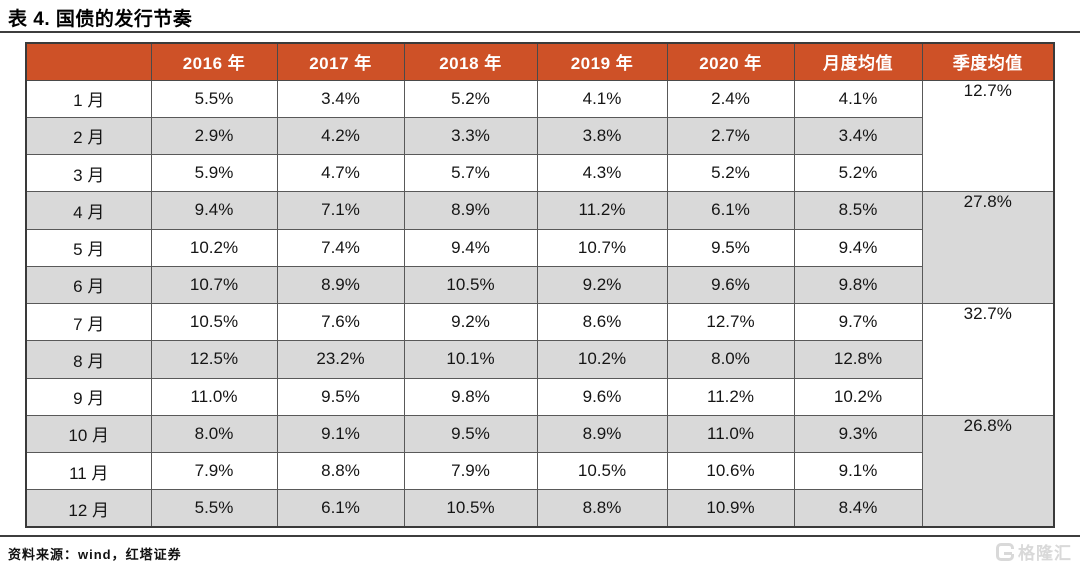 The image size is (1080, 567). Describe the element at coordinates (470, 136) in the screenshot. I see `table-cell: 3.3%` at that location.